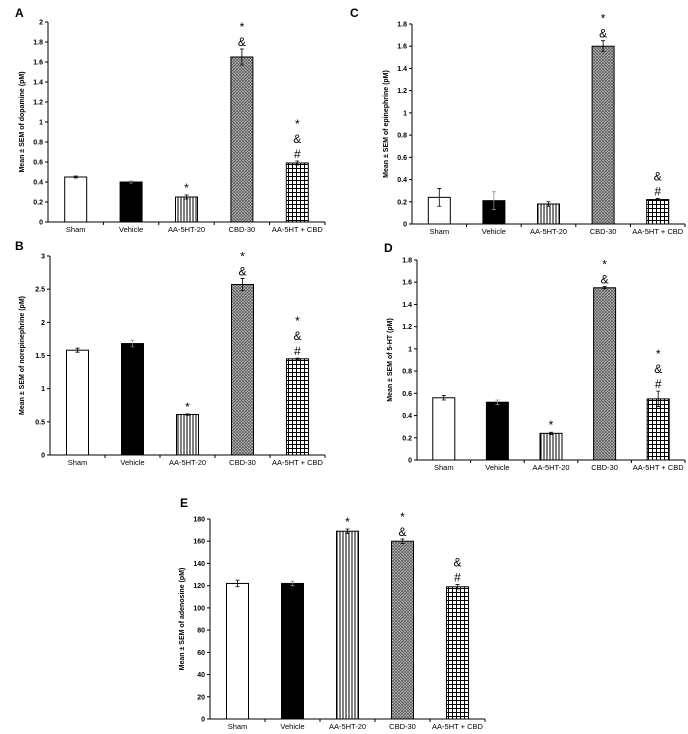  Describe the element at coordinates (201, 653) in the screenshot. I see `y-tick-label: 60` at that location.